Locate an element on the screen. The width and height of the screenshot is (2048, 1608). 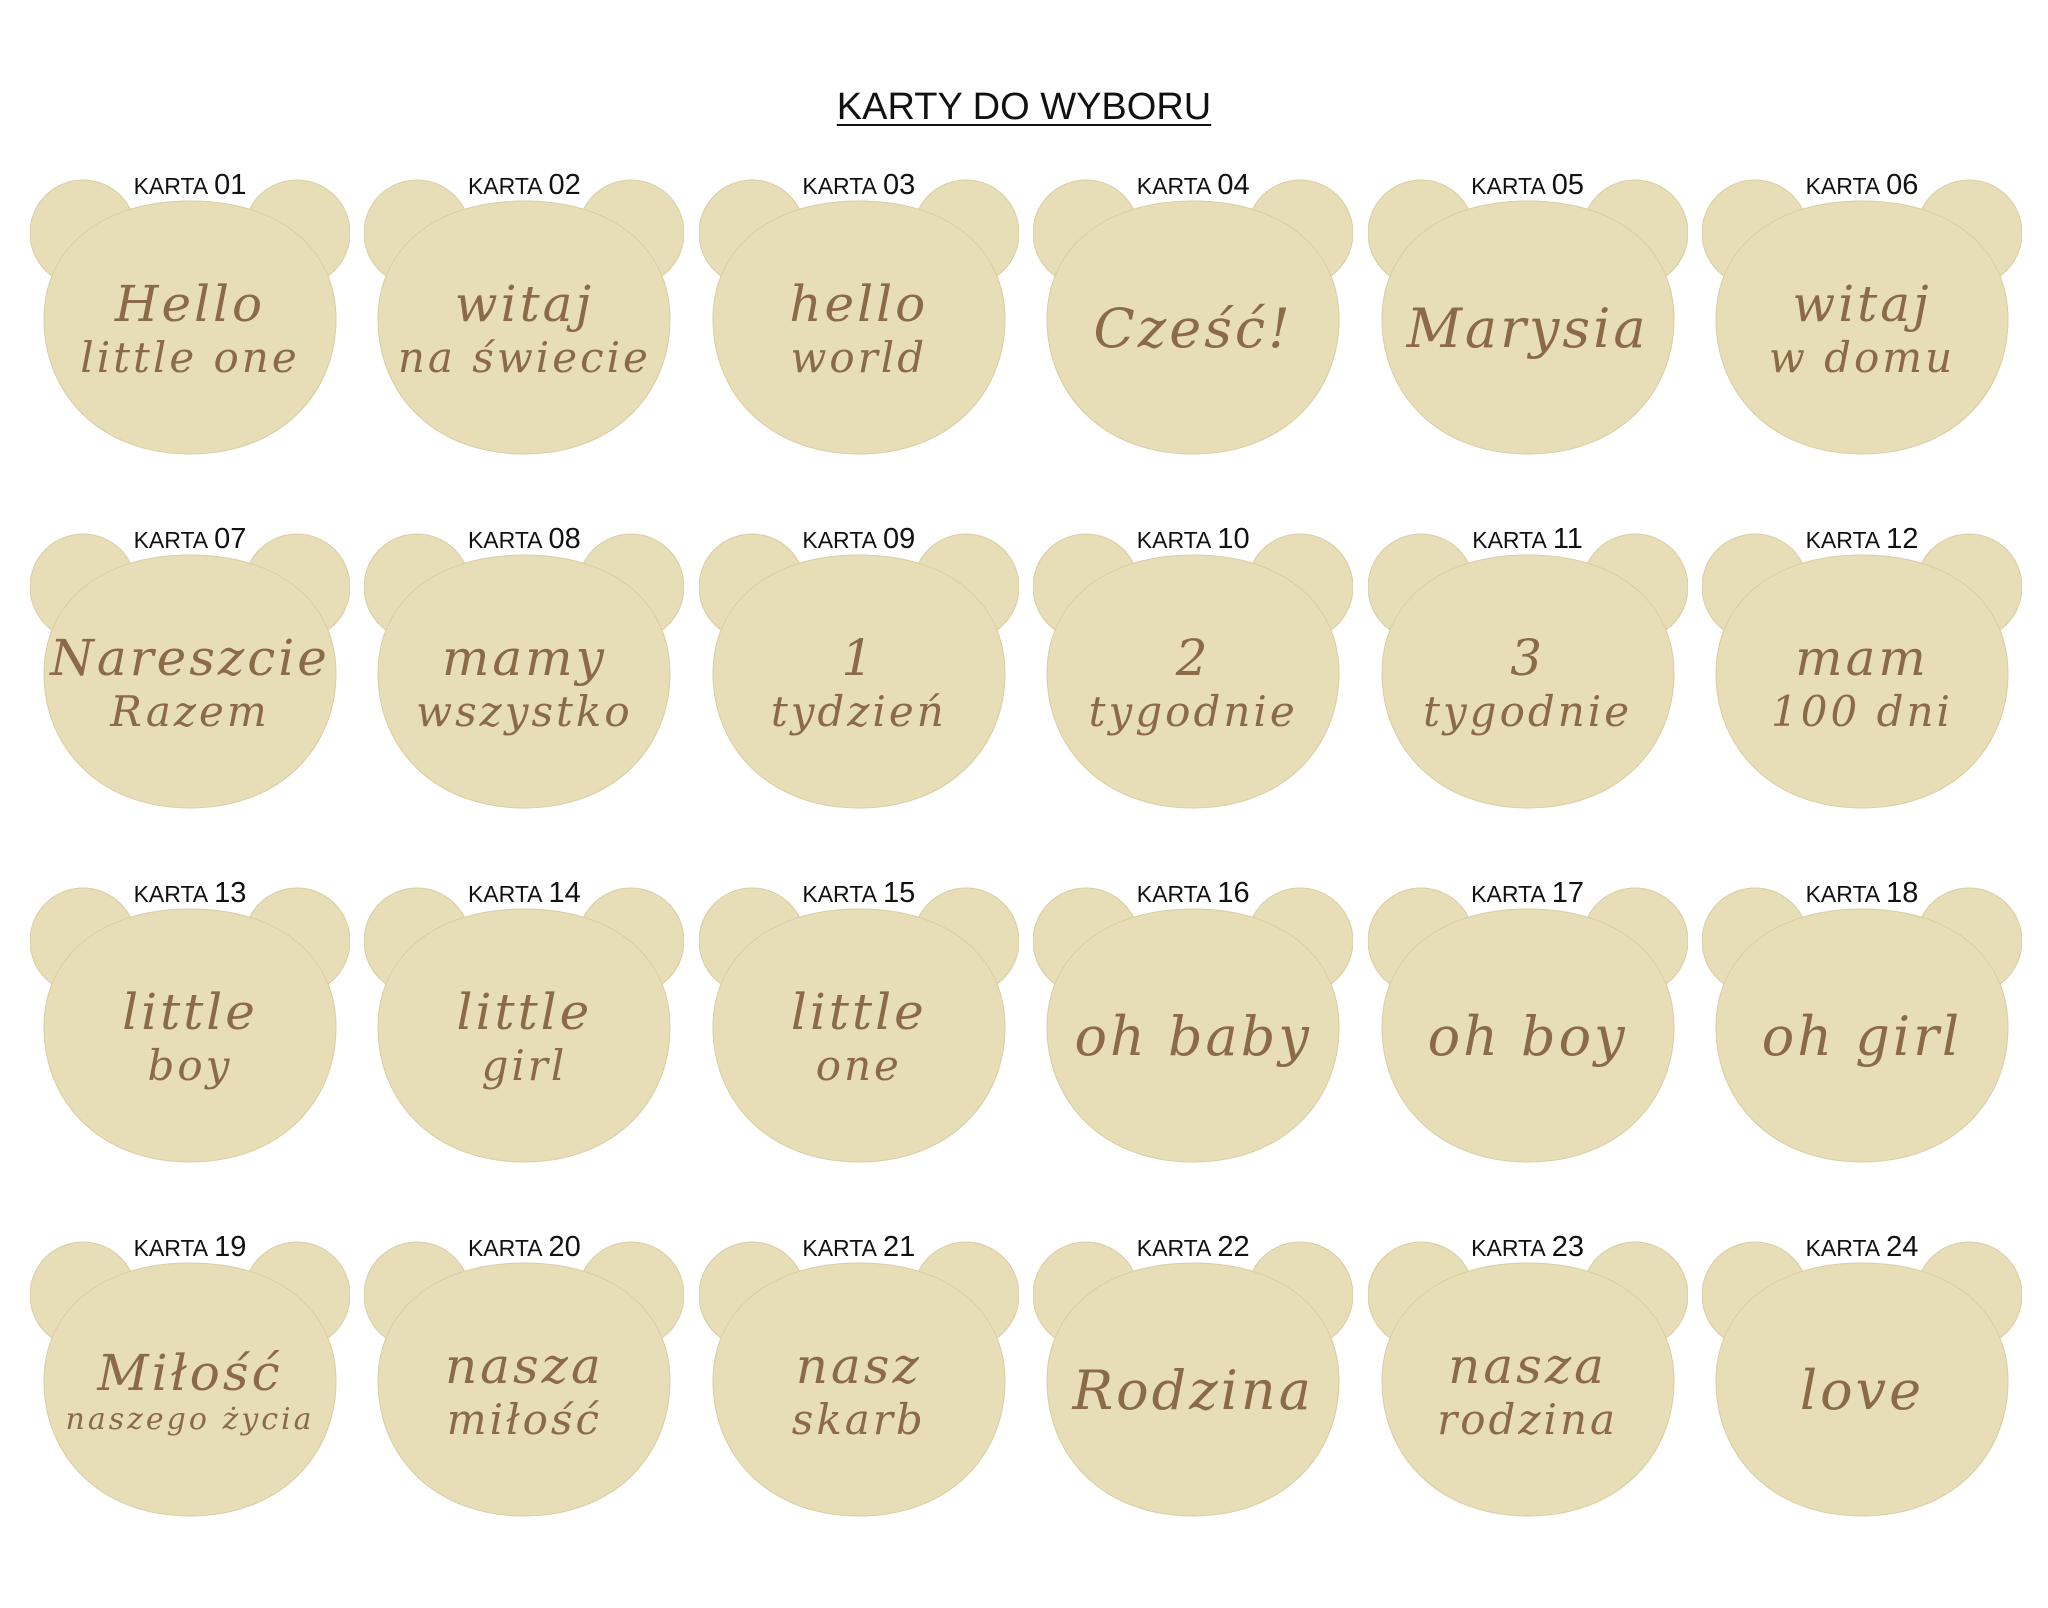
card-label: KARTA 04 is located at coordinates (1193, 185).